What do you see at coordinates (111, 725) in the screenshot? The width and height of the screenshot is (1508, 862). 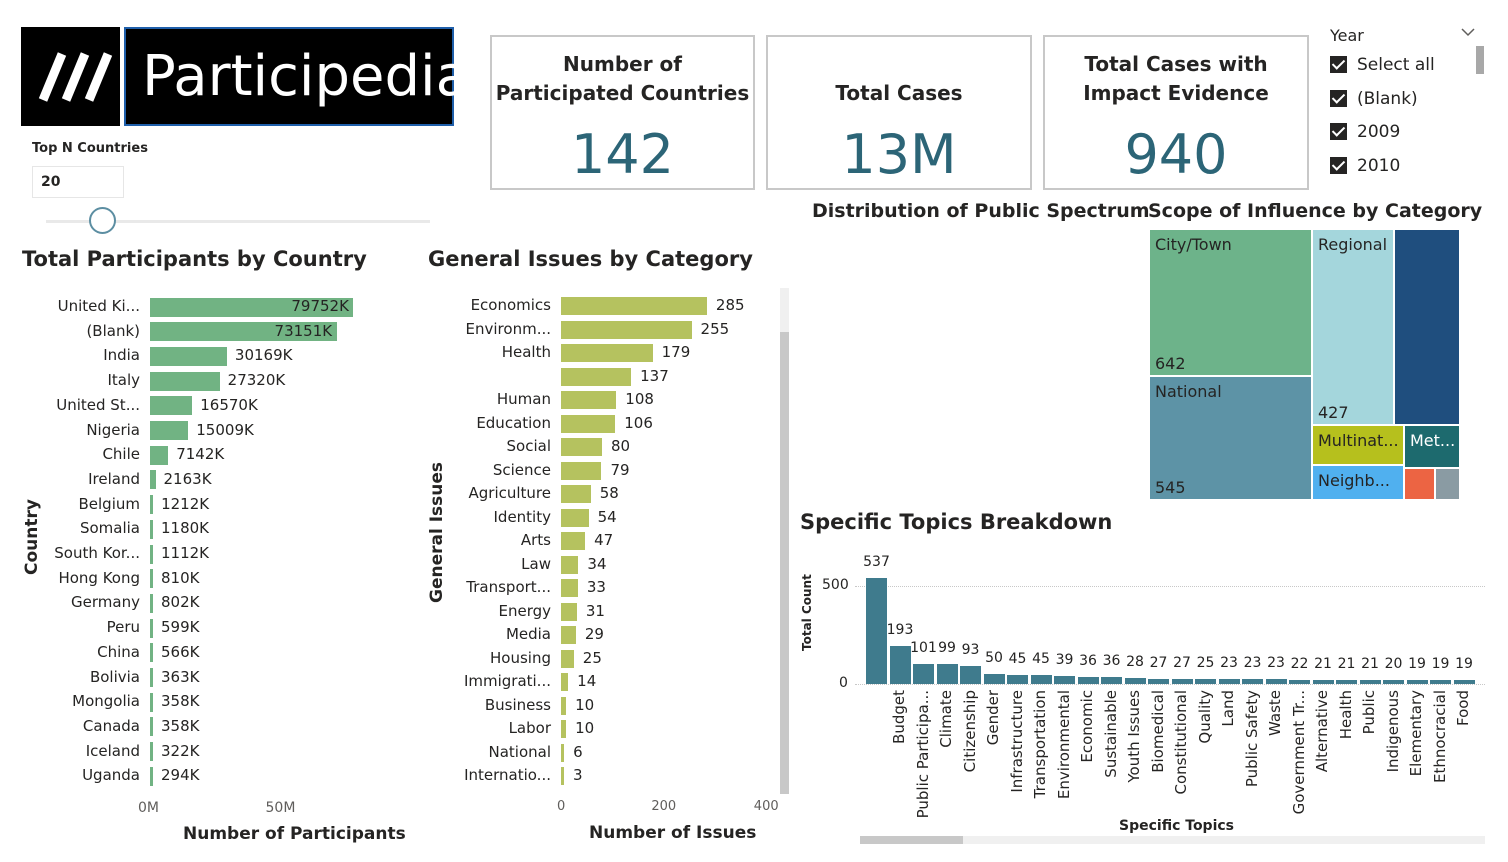 I see `country-label: Canada` at bounding box center [111, 725].